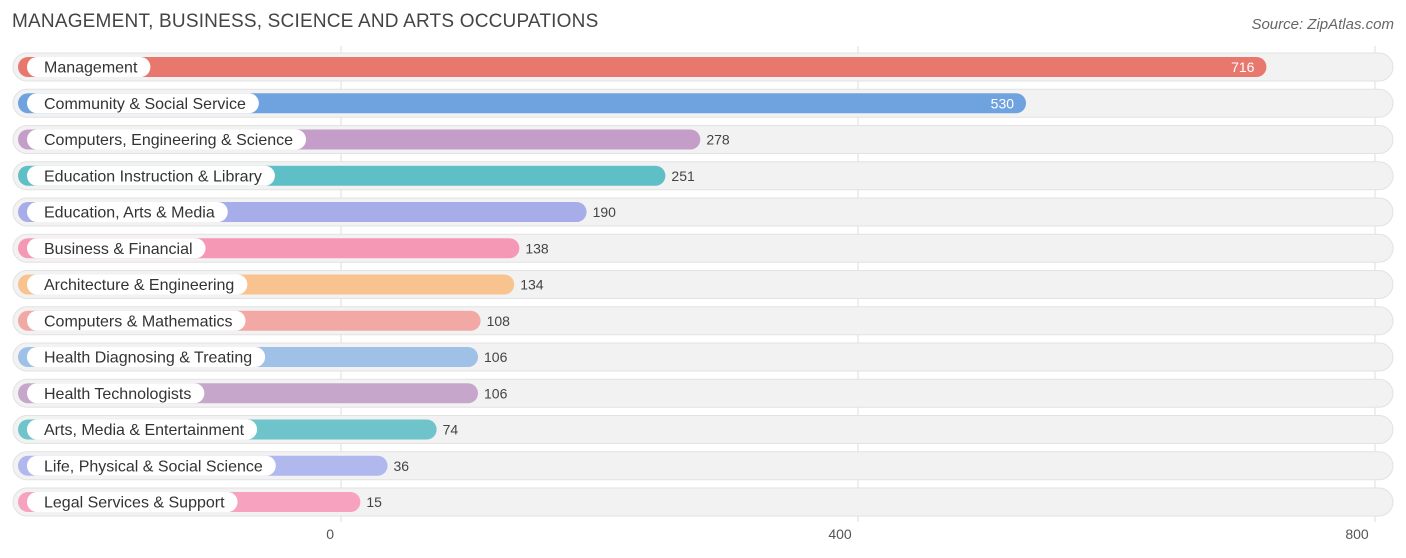  Describe the element at coordinates (703, 429) in the screenshot. I see `bar-row: Arts, Media & Entertainment 74` at that location.